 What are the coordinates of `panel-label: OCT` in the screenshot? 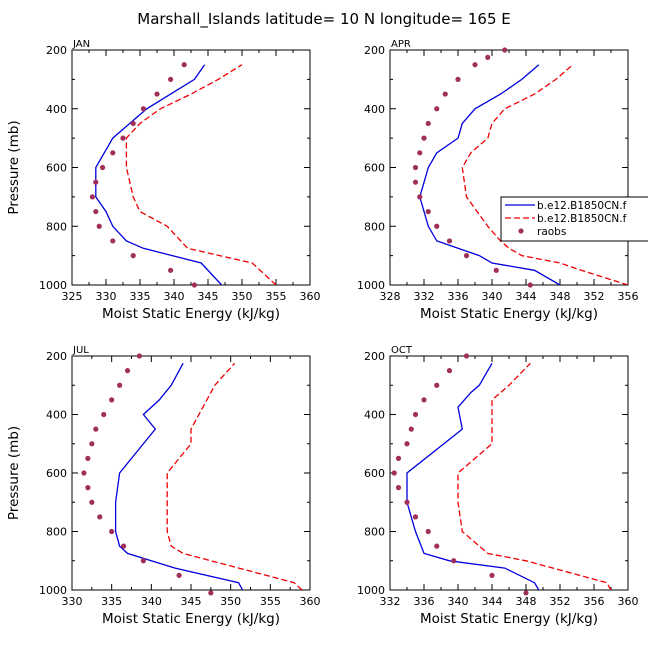 It's located at (402, 350).